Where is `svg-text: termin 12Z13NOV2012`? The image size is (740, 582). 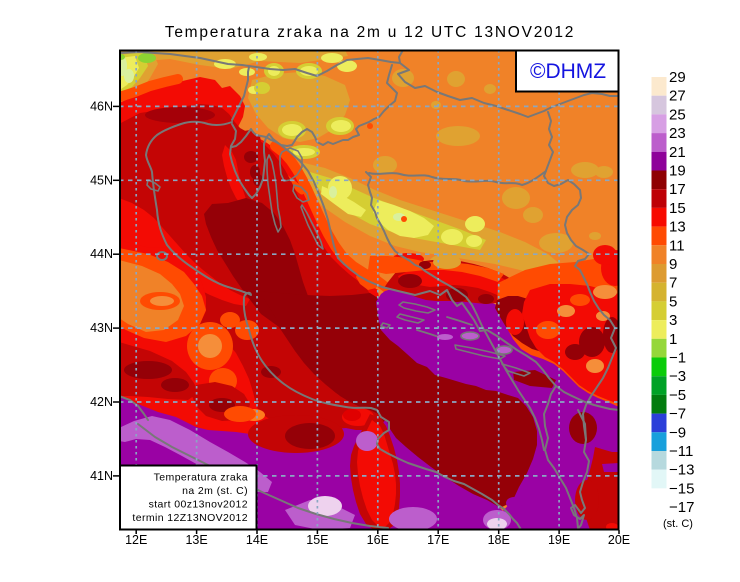 svg-text: termin 12Z13NOV2012 is located at coordinates (190, 518).